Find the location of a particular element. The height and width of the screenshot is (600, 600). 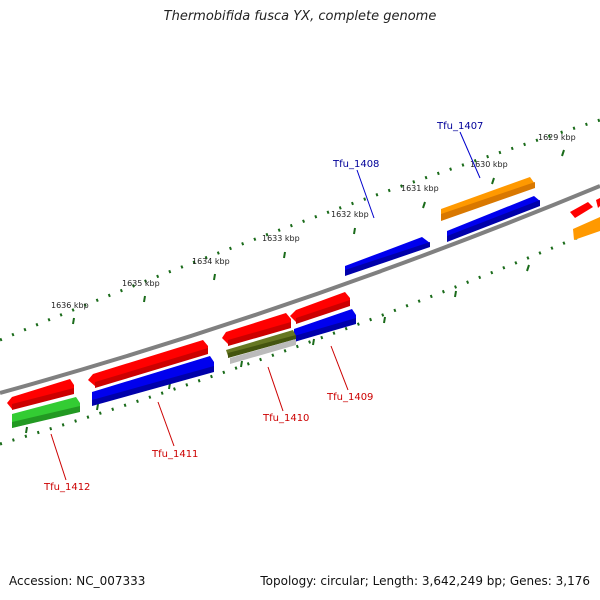

feature-orange-right-edge is located at coordinates (586, 228).